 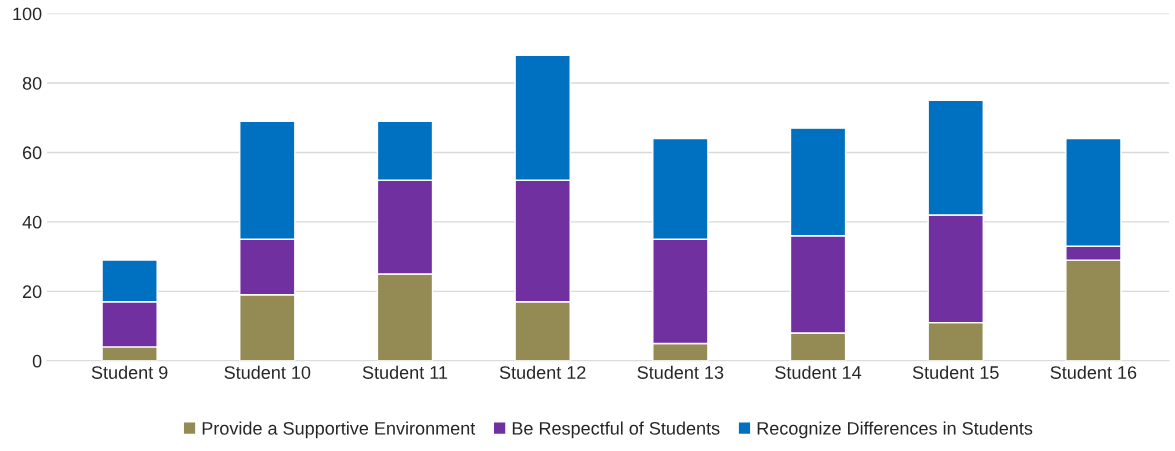 What do you see at coordinates (37, 361) in the screenshot?
I see `y-tick-label: 0` at bounding box center [37, 361].